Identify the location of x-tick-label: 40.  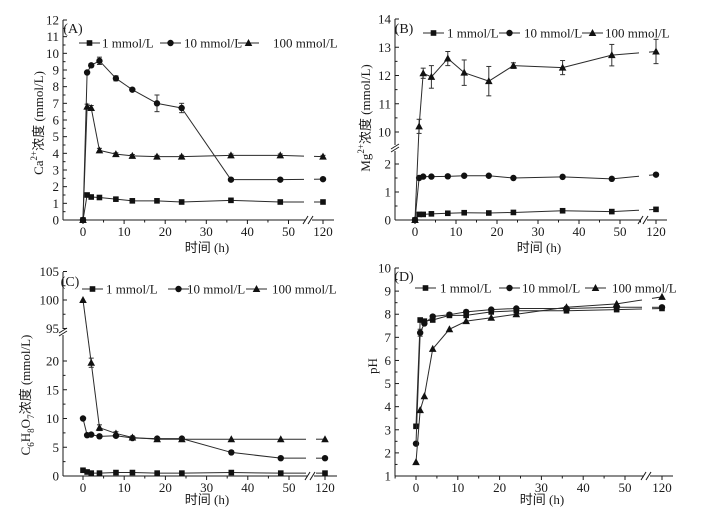
(583, 487).